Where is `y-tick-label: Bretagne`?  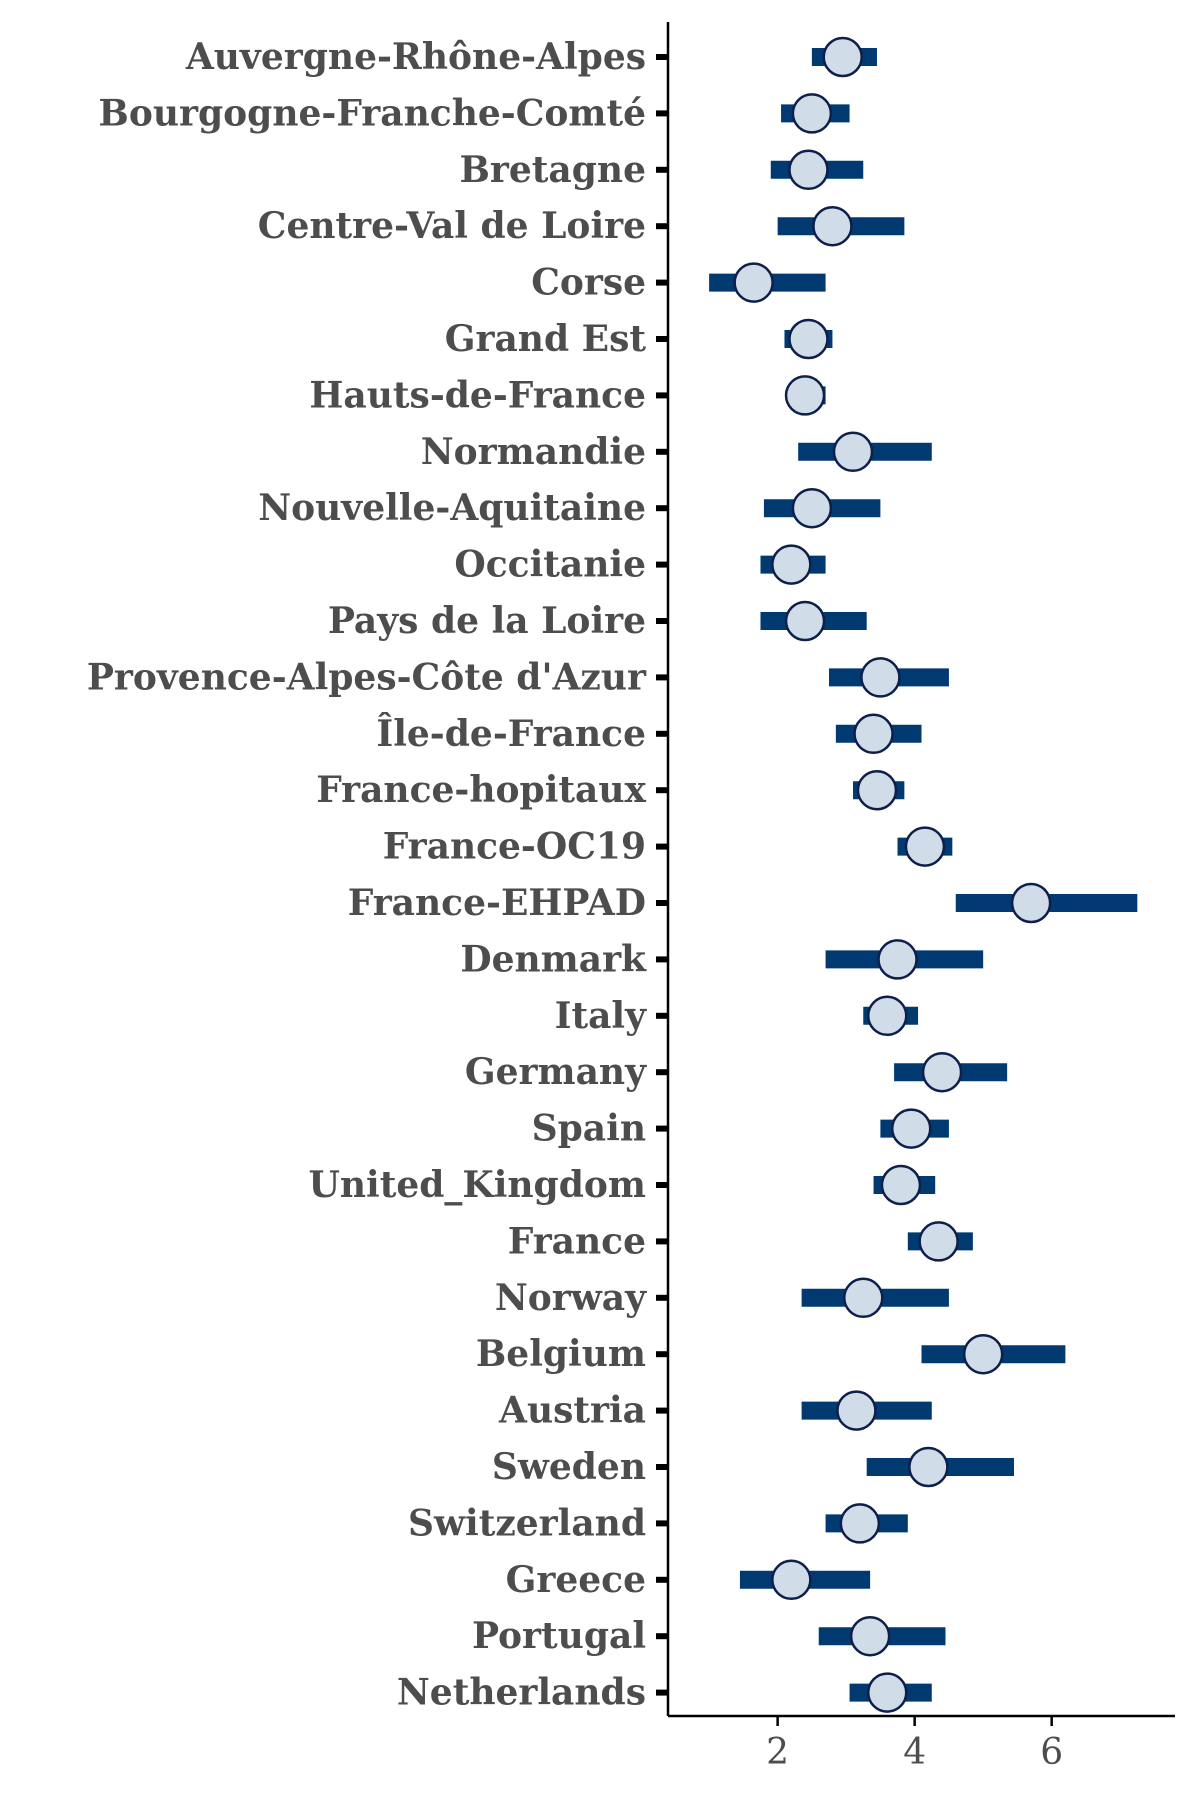
y-tick-label: Bretagne is located at coordinates (552, 170).